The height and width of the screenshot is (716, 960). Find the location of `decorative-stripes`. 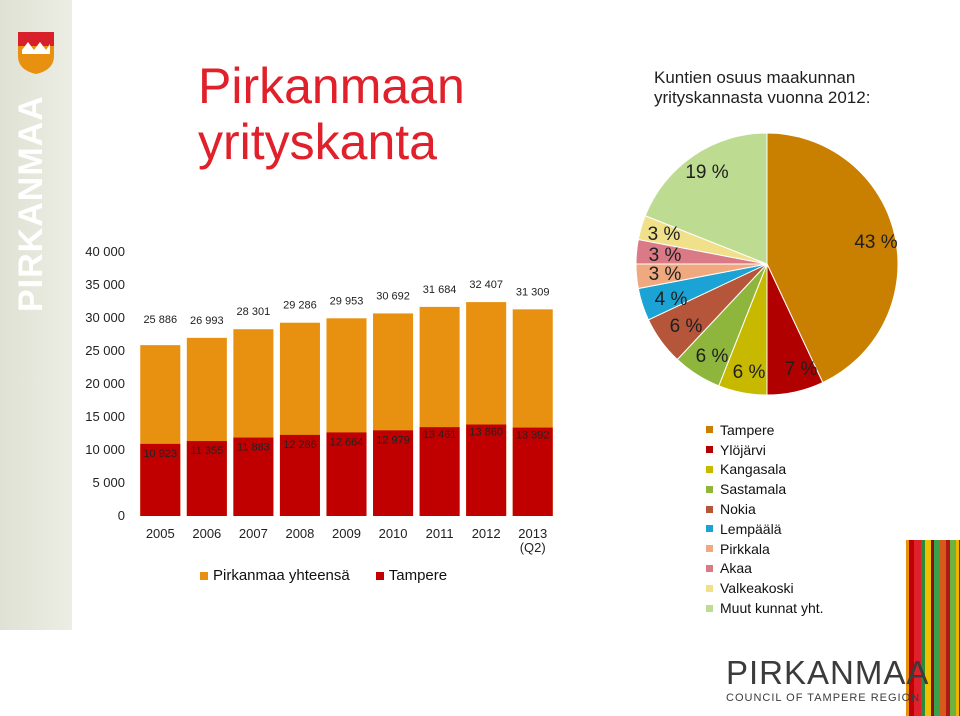

decorative-stripes is located at coordinates (933, 628).